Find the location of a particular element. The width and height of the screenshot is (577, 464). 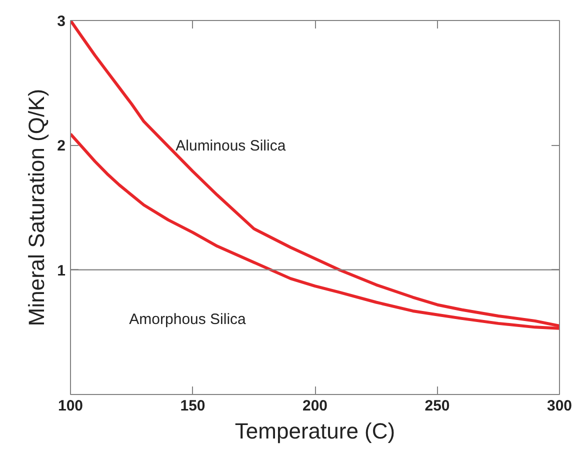

x-tick-label: 200 is located at coordinates (315, 406).